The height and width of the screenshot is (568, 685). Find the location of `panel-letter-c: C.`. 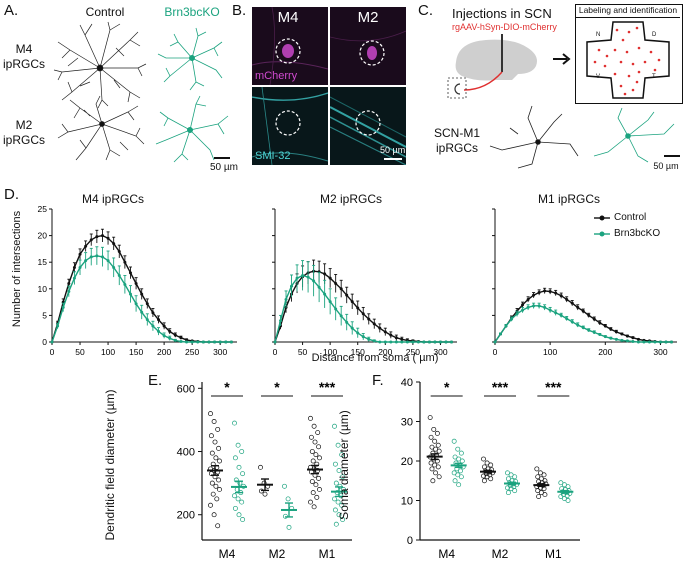

panel-letter-c: C. is located at coordinates (425, 10).